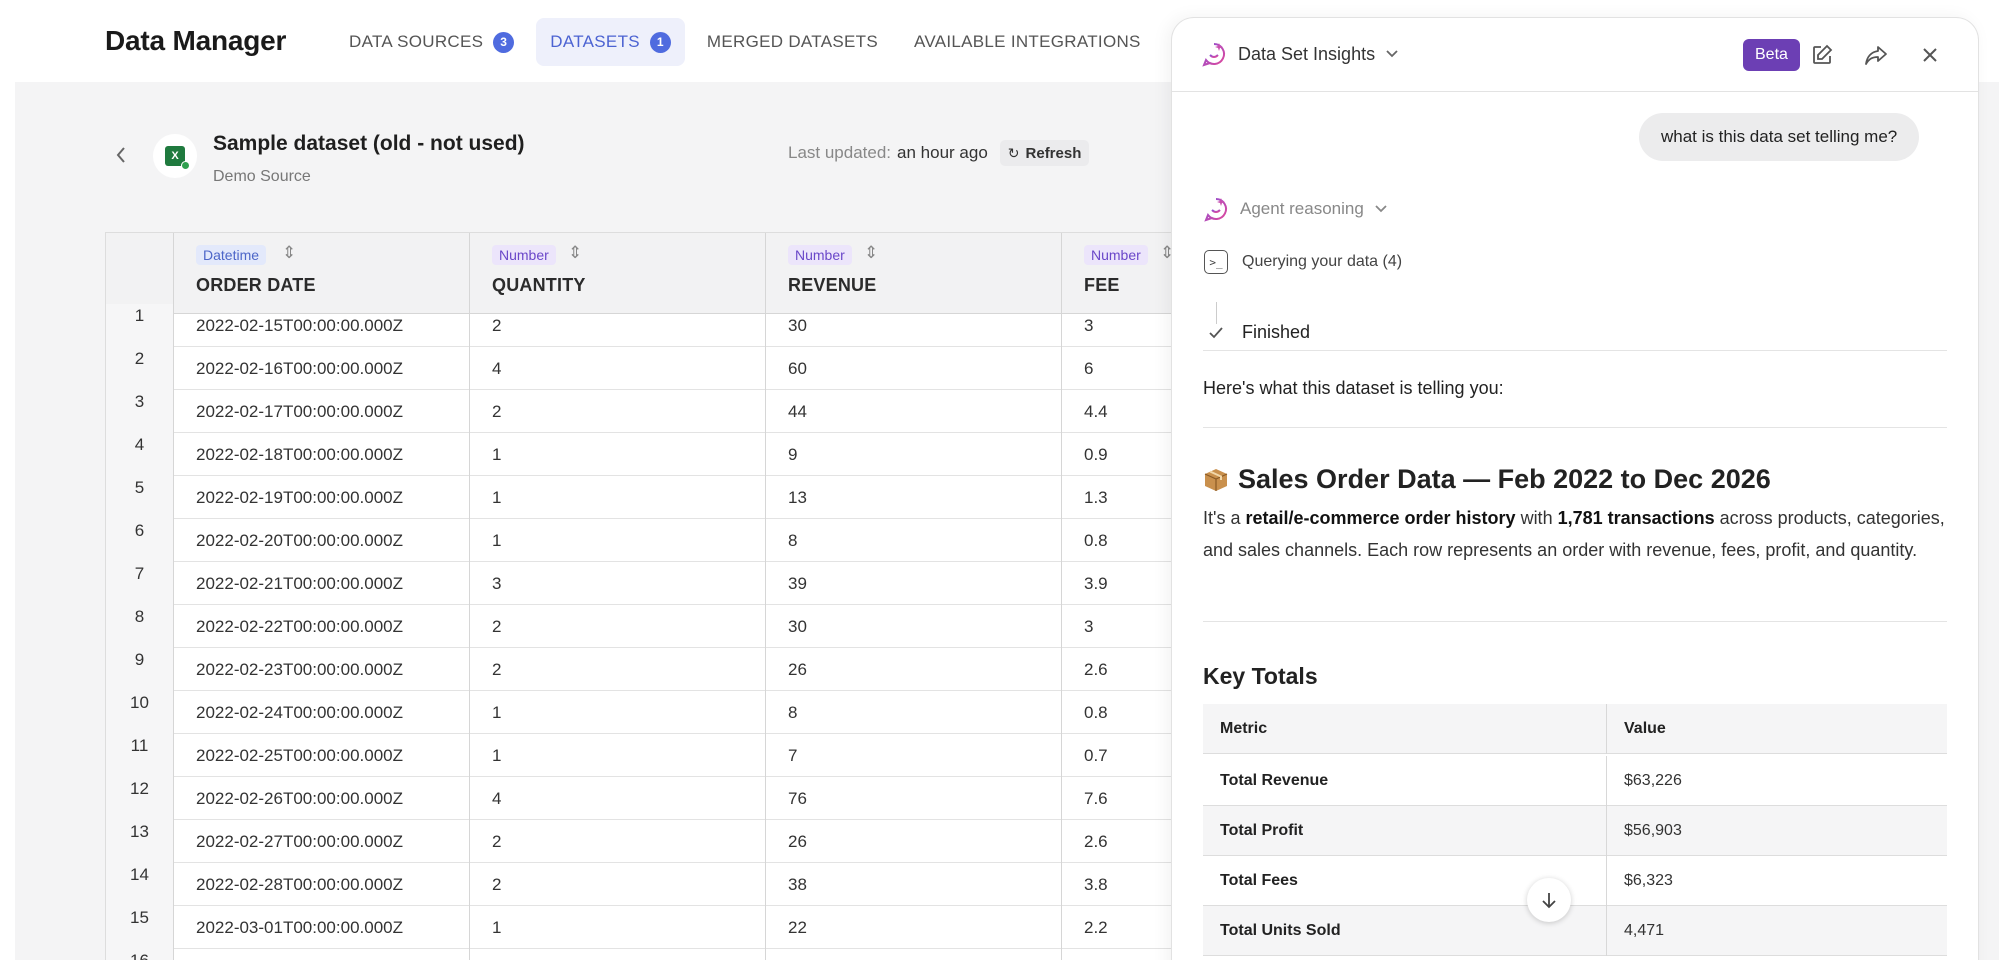 The width and height of the screenshot is (1999, 960). Describe the element at coordinates (1822, 55) in the screenshot. I see `new-chat-button` at that location.